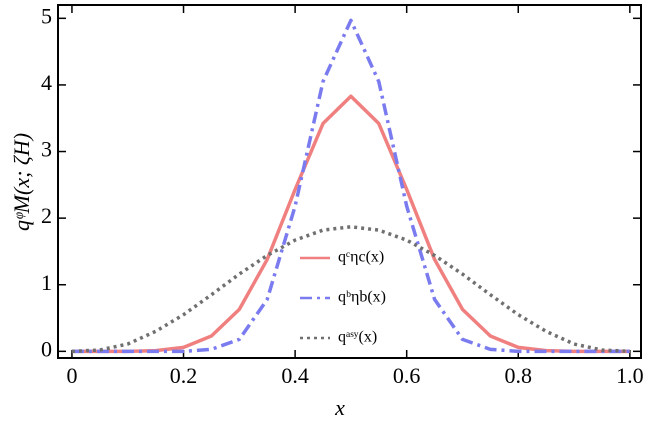  What do you see at coordinates (519, 375) in the screenshot?
I see `x-tick-label: 0.8` at bounding box center [519, 375].